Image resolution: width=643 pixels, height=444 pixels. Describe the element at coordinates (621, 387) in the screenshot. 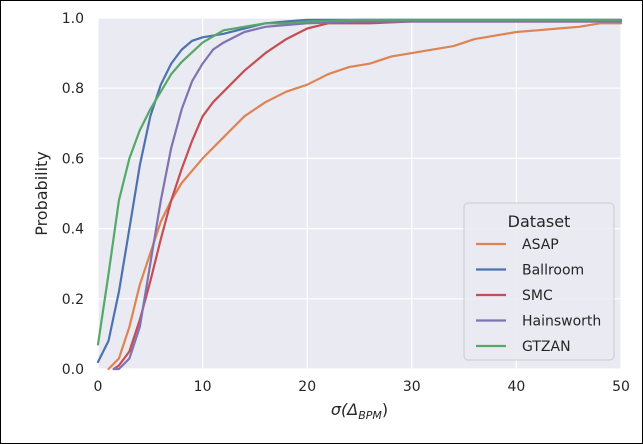

I see `x-tick-label: 50` at that location.